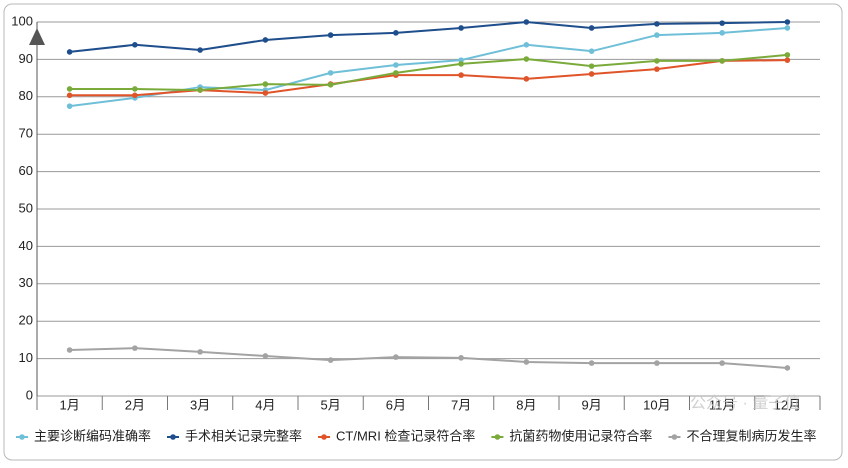 This screenshot has width=848, height=468. Describe the element at coordinates (461, 404) in the screenshot. I see `x-tick-label: 7月` at that location.